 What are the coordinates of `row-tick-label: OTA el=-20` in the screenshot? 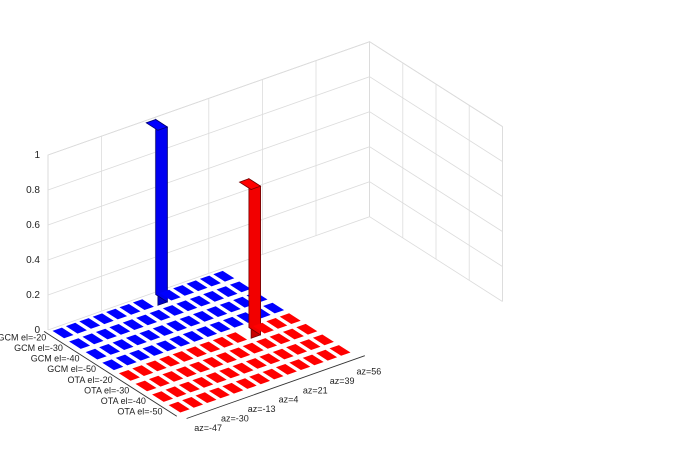 It's located at (90, 380).